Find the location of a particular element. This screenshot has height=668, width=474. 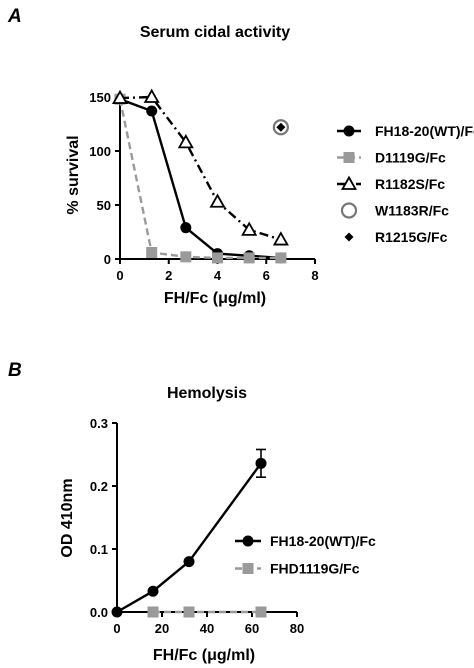

series-w1183r-fc is located at coordinates (280, 127).